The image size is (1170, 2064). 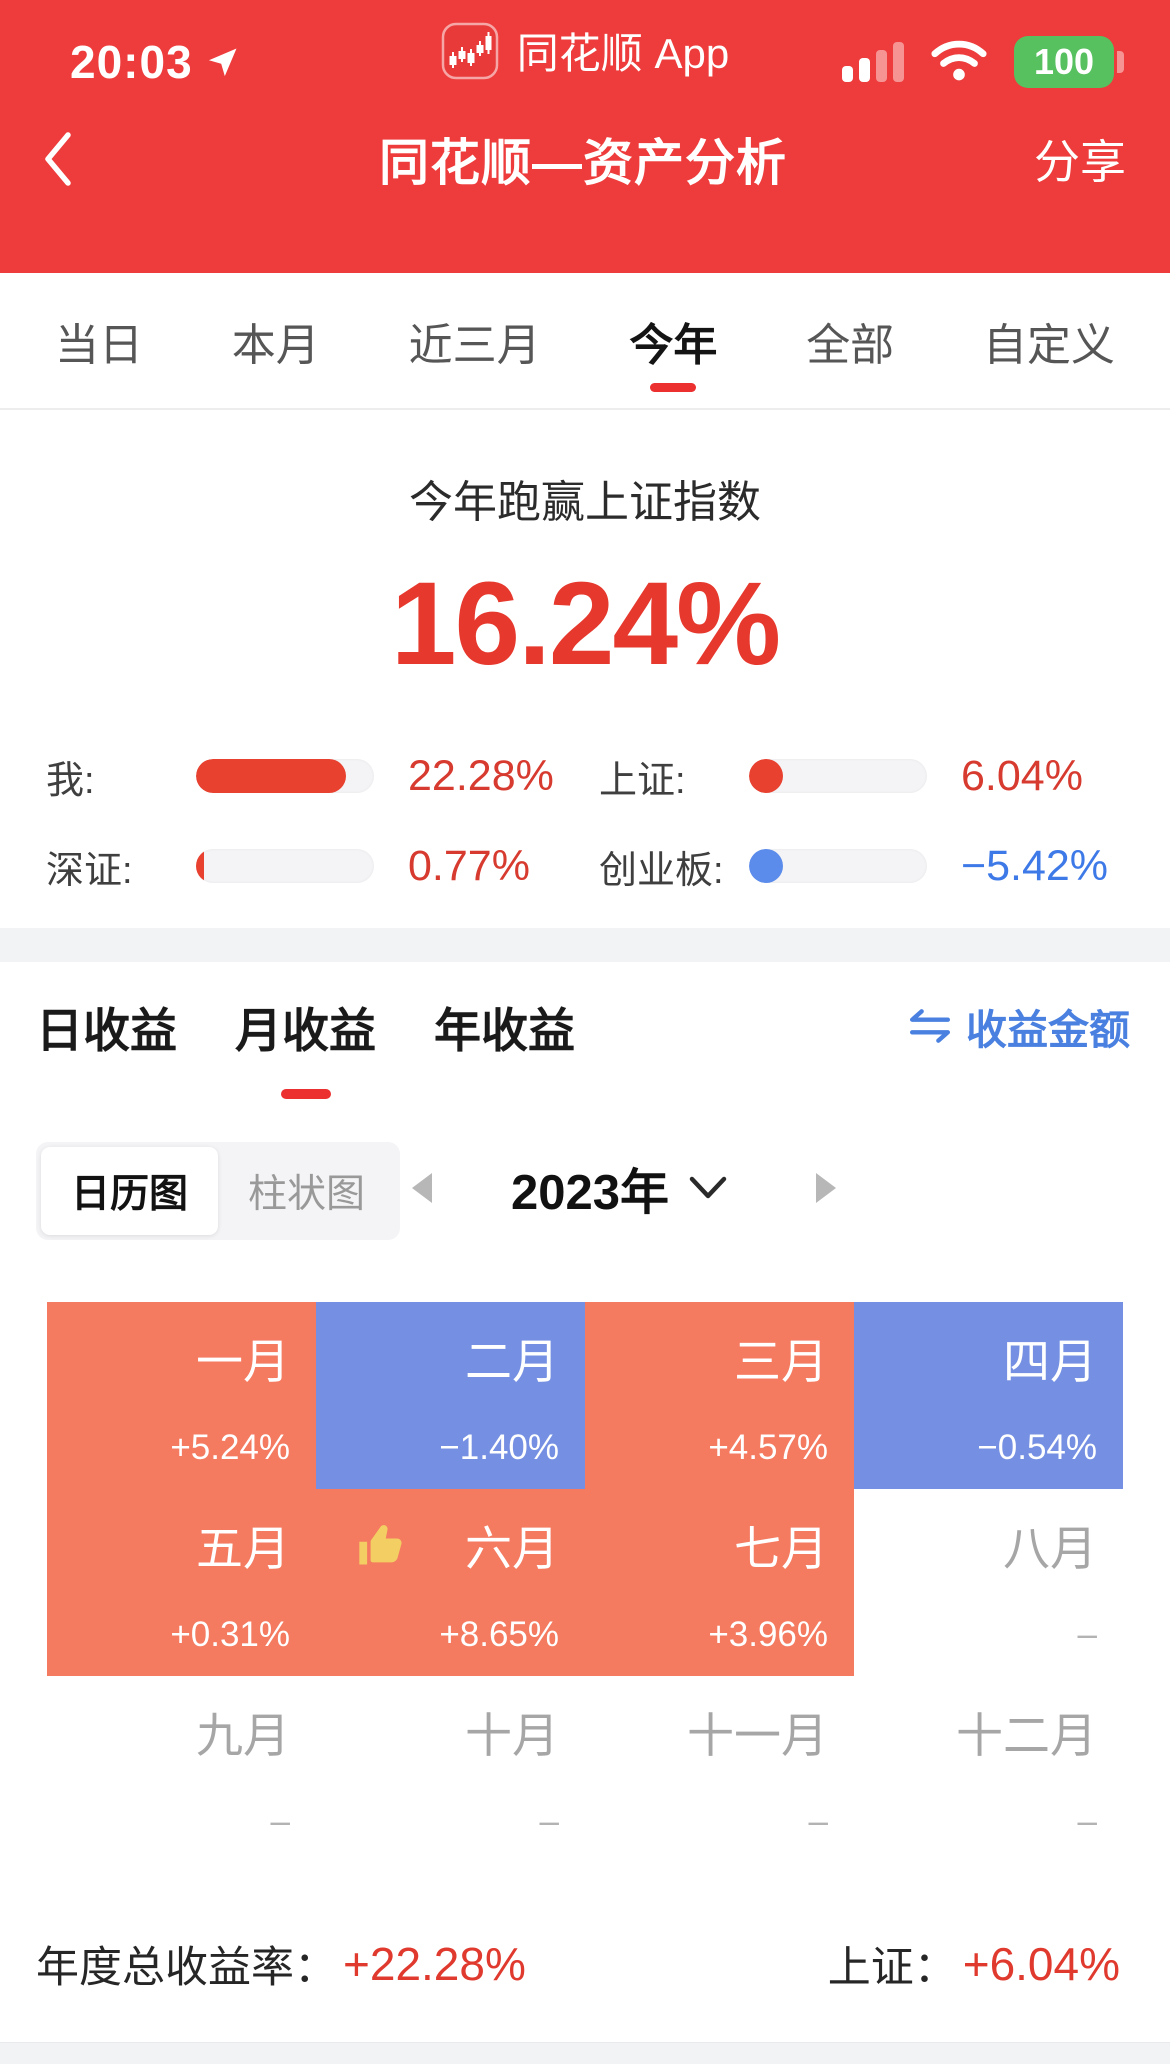 What do you see at coordinates (450, 1769) in the screenshot?
I see `month-cell-oct: 十月 –` at bounding box center [450, 1769].